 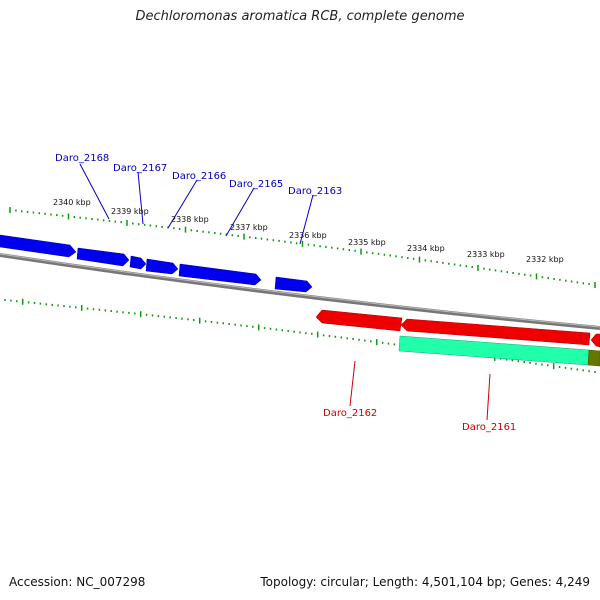 I want to click on genome-backbone, so click(x=300, y=291).